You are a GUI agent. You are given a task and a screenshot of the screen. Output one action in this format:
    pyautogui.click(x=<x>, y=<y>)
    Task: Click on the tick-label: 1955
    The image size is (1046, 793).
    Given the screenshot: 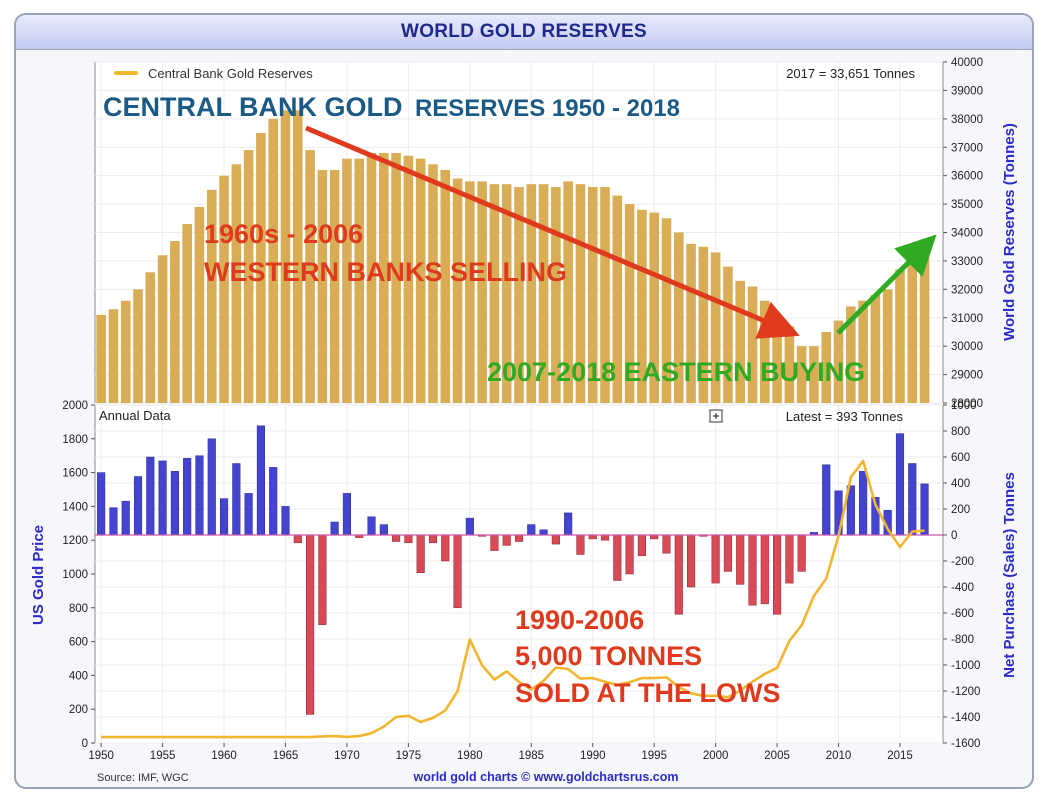 What is the action you would take?
    pyautogui.click(x=163, y=756)
    